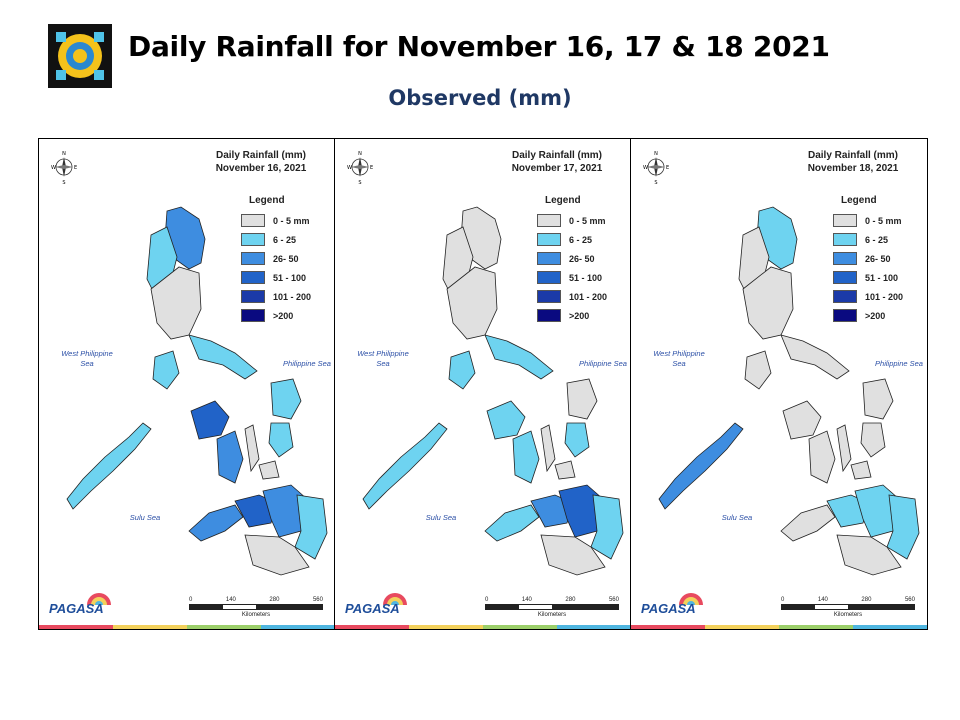 This screenshot has width=960, height=720. What do you see at coordinates (80, 56) in the screenshot?
I see `pagasa-seal-logo` at bounding box center [80, 56].